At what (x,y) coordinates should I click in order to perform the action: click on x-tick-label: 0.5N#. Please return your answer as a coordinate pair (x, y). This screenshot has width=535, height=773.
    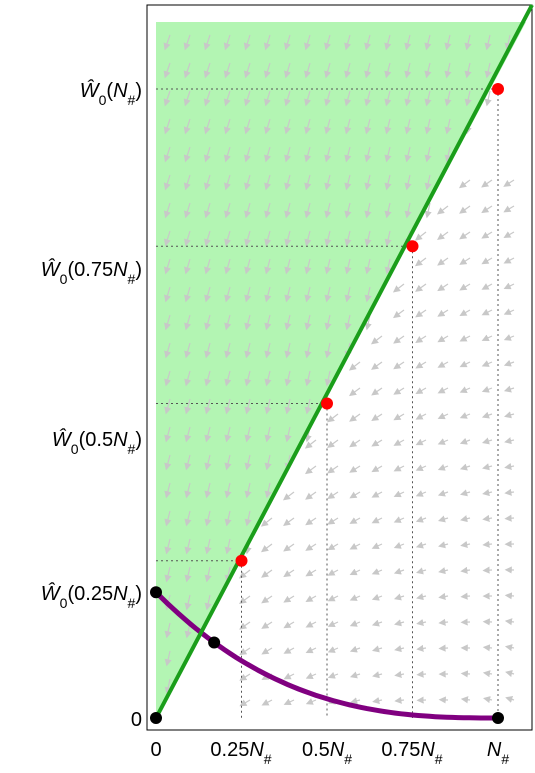
    Looking at the image, I should click on (327, 753).